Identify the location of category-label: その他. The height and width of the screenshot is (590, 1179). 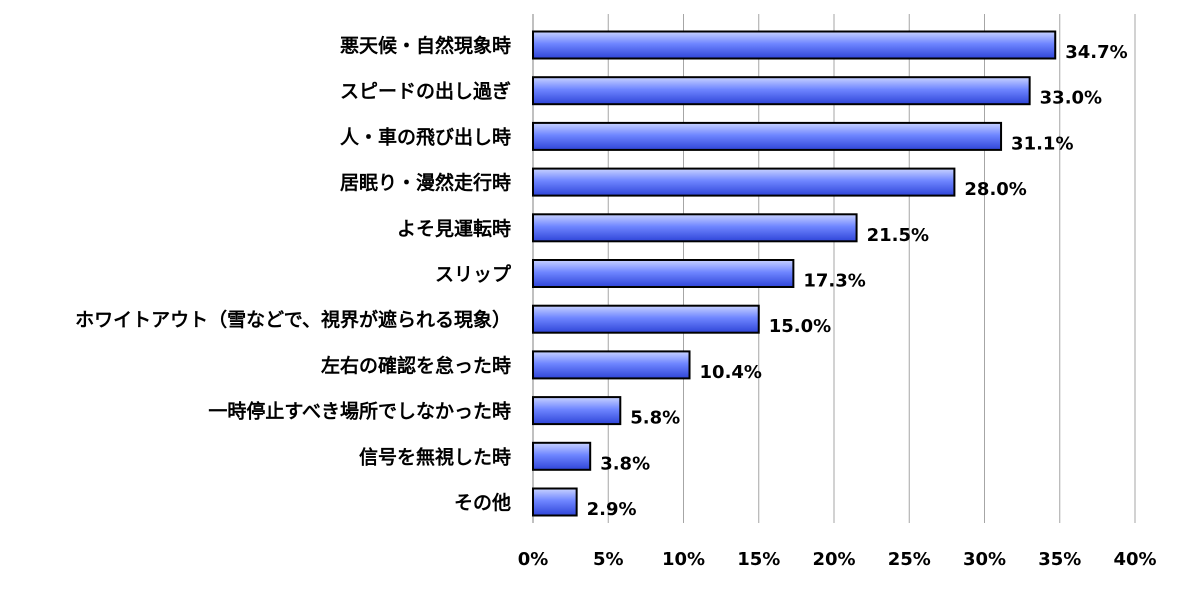
(482, 502).